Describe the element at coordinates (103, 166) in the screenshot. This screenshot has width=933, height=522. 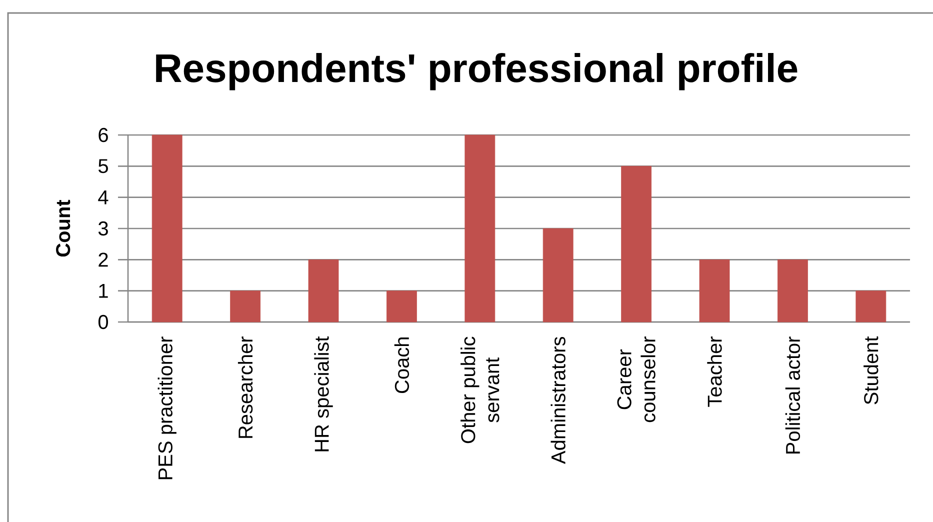
I see `y-tick-label: 5` at that location.